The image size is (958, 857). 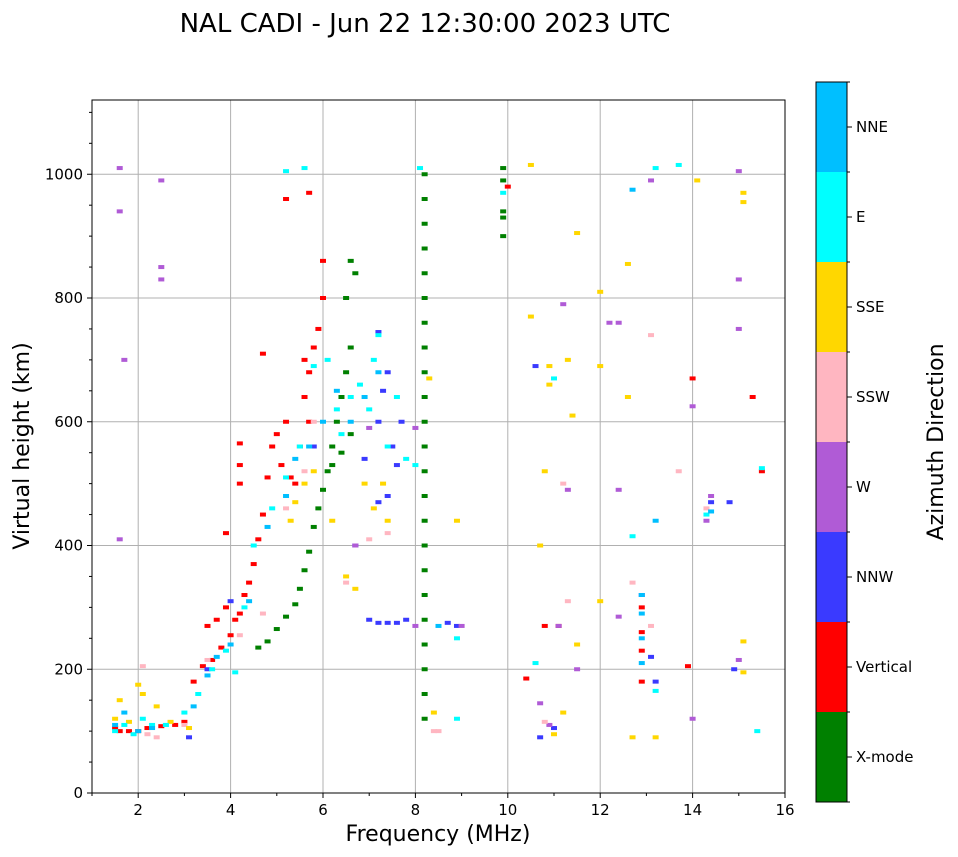 What do you see at coordinates (68, 422) in the screenshot?
I see `y-tick-label: 600` at bounding box center [68, 422].